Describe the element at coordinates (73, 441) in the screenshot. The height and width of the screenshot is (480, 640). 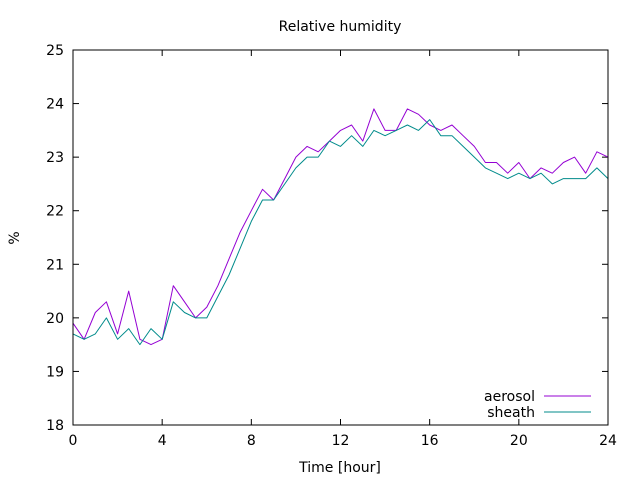
I see `x-tick-label: 0` at that location.